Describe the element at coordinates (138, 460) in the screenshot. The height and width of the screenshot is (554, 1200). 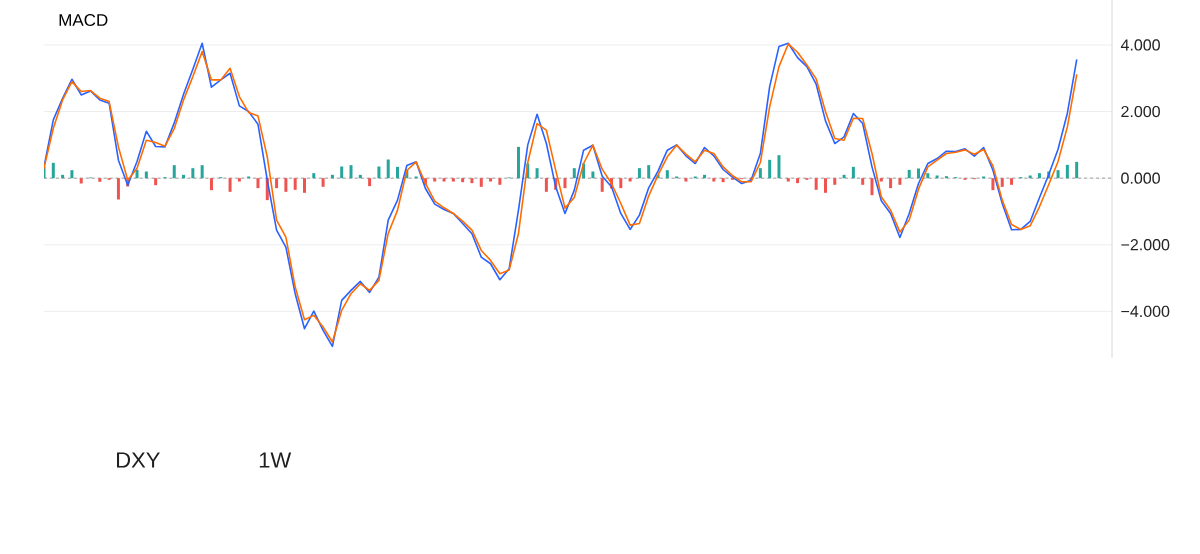
I see `text: DXY` at that location.